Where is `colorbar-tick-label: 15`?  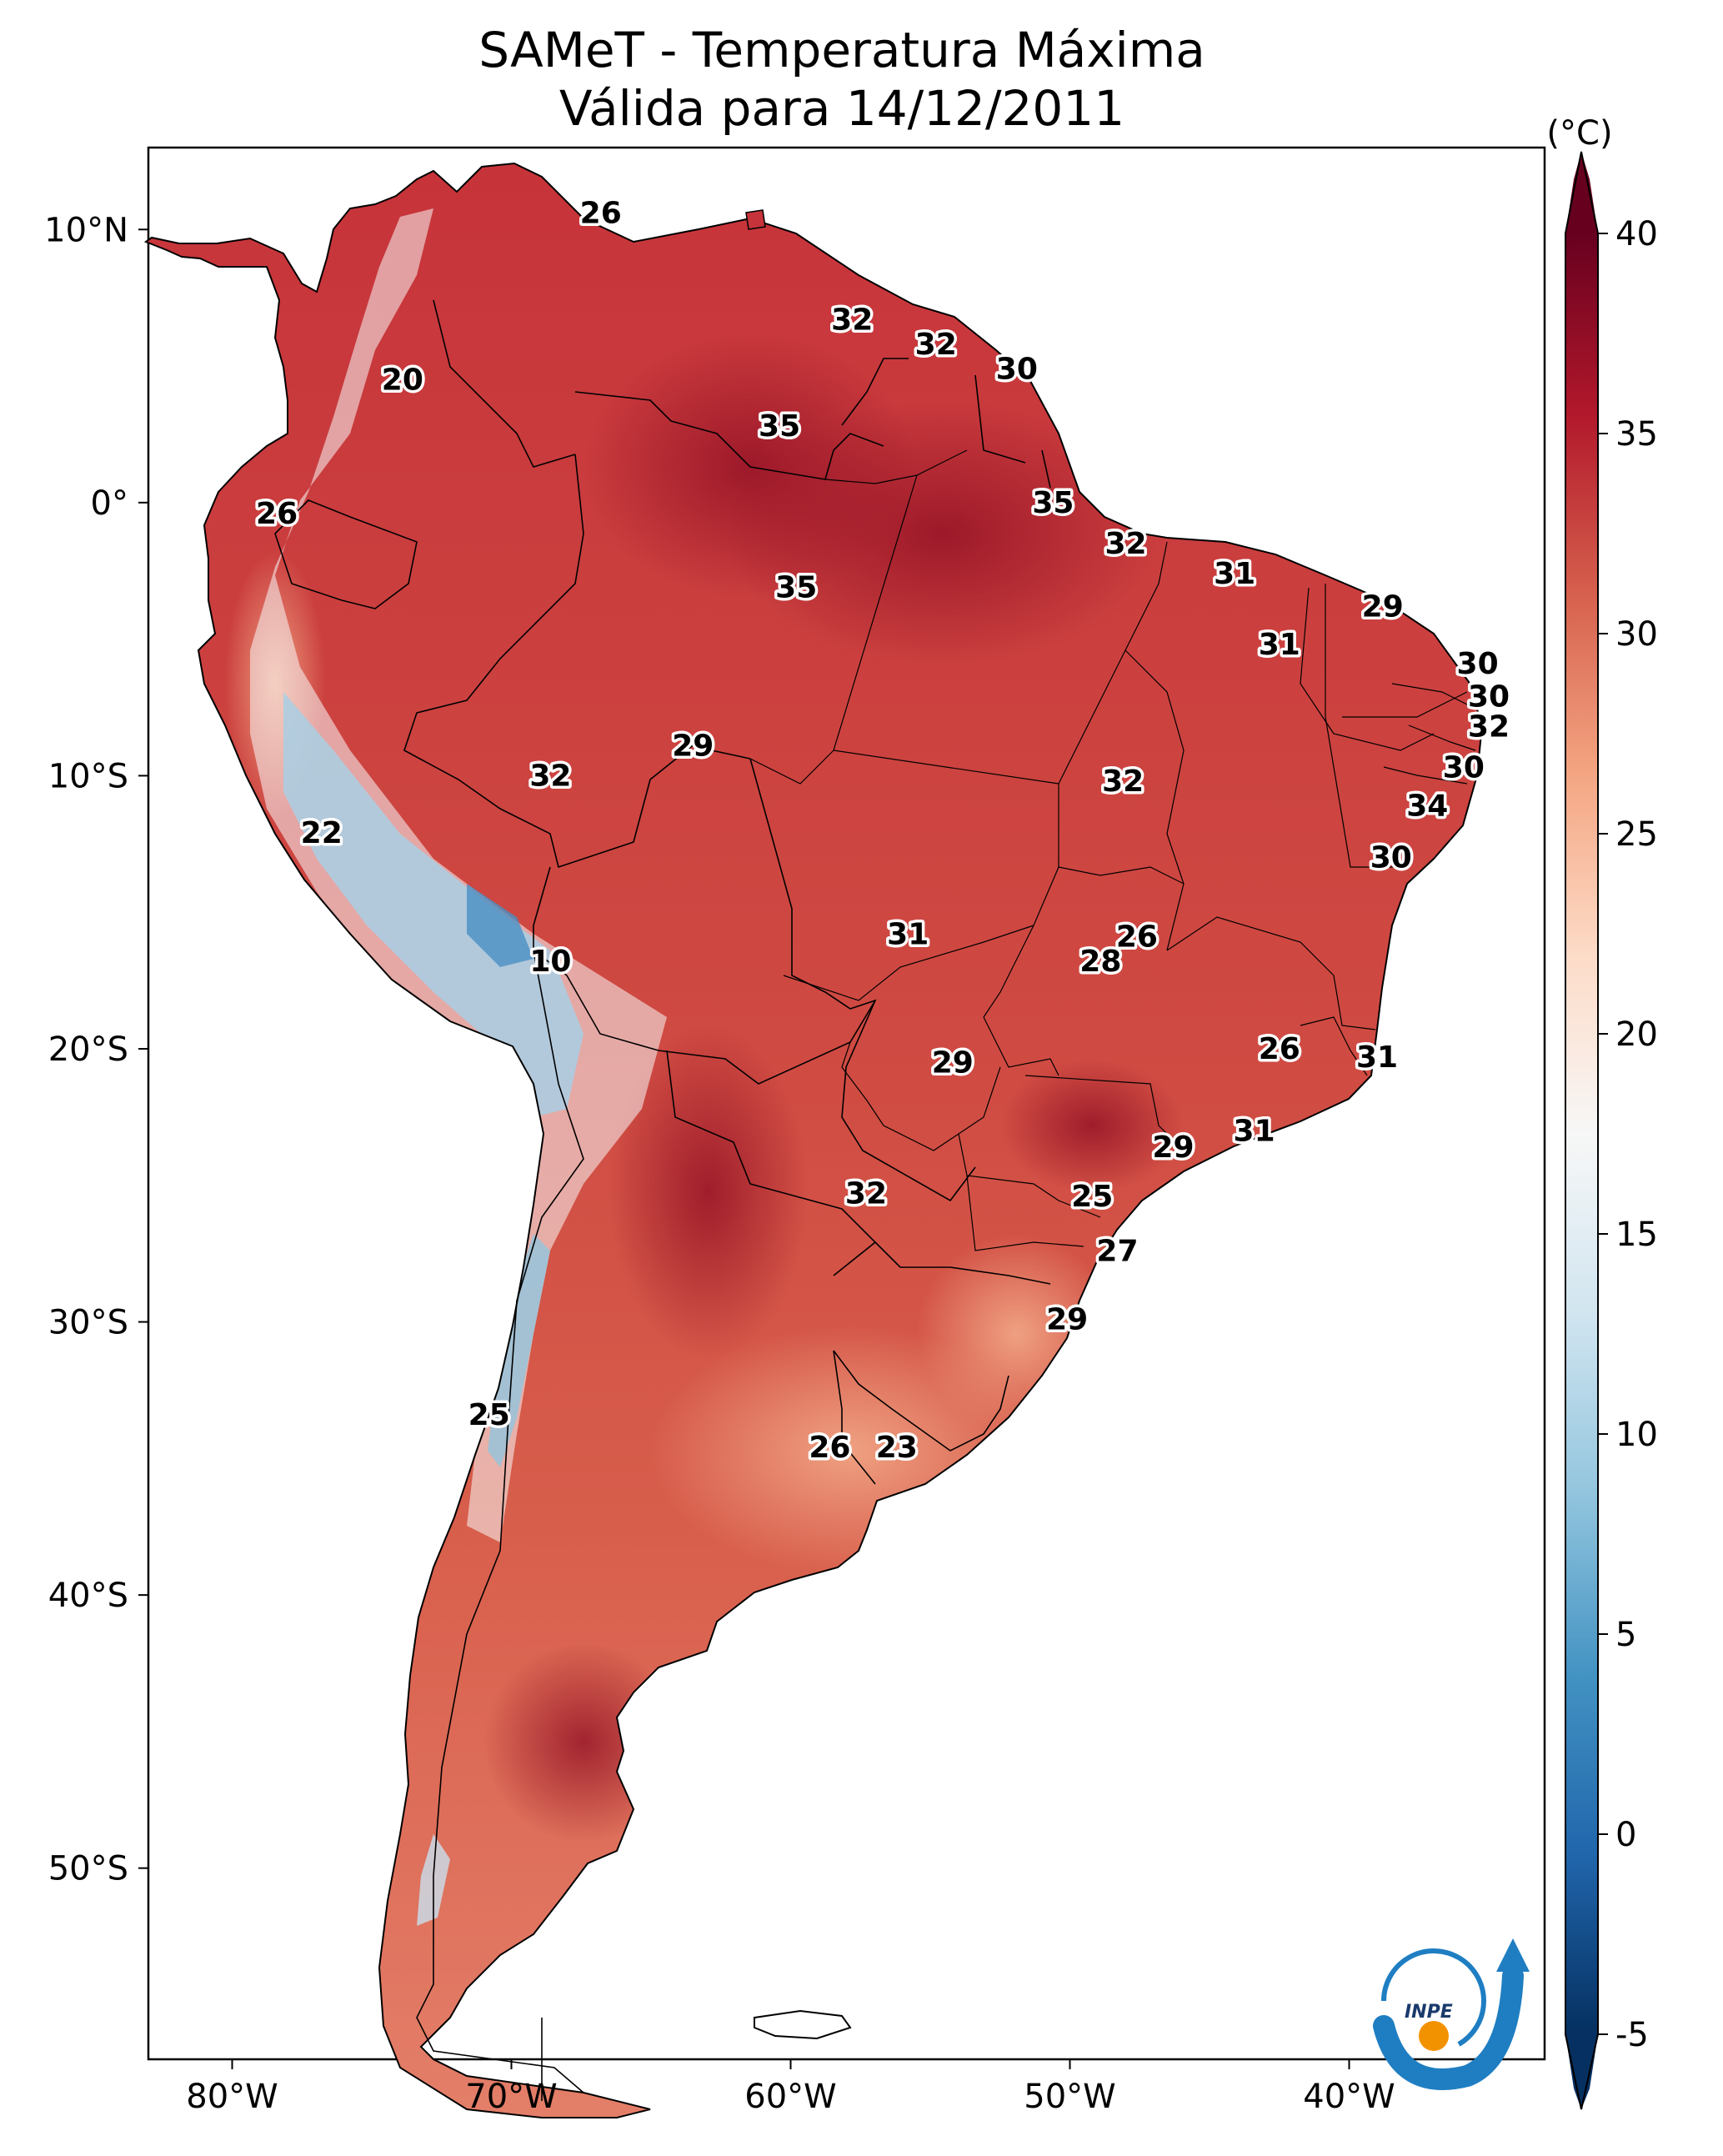 colorbar-tick-label: 15 is located at coordinates (1636, 1235).